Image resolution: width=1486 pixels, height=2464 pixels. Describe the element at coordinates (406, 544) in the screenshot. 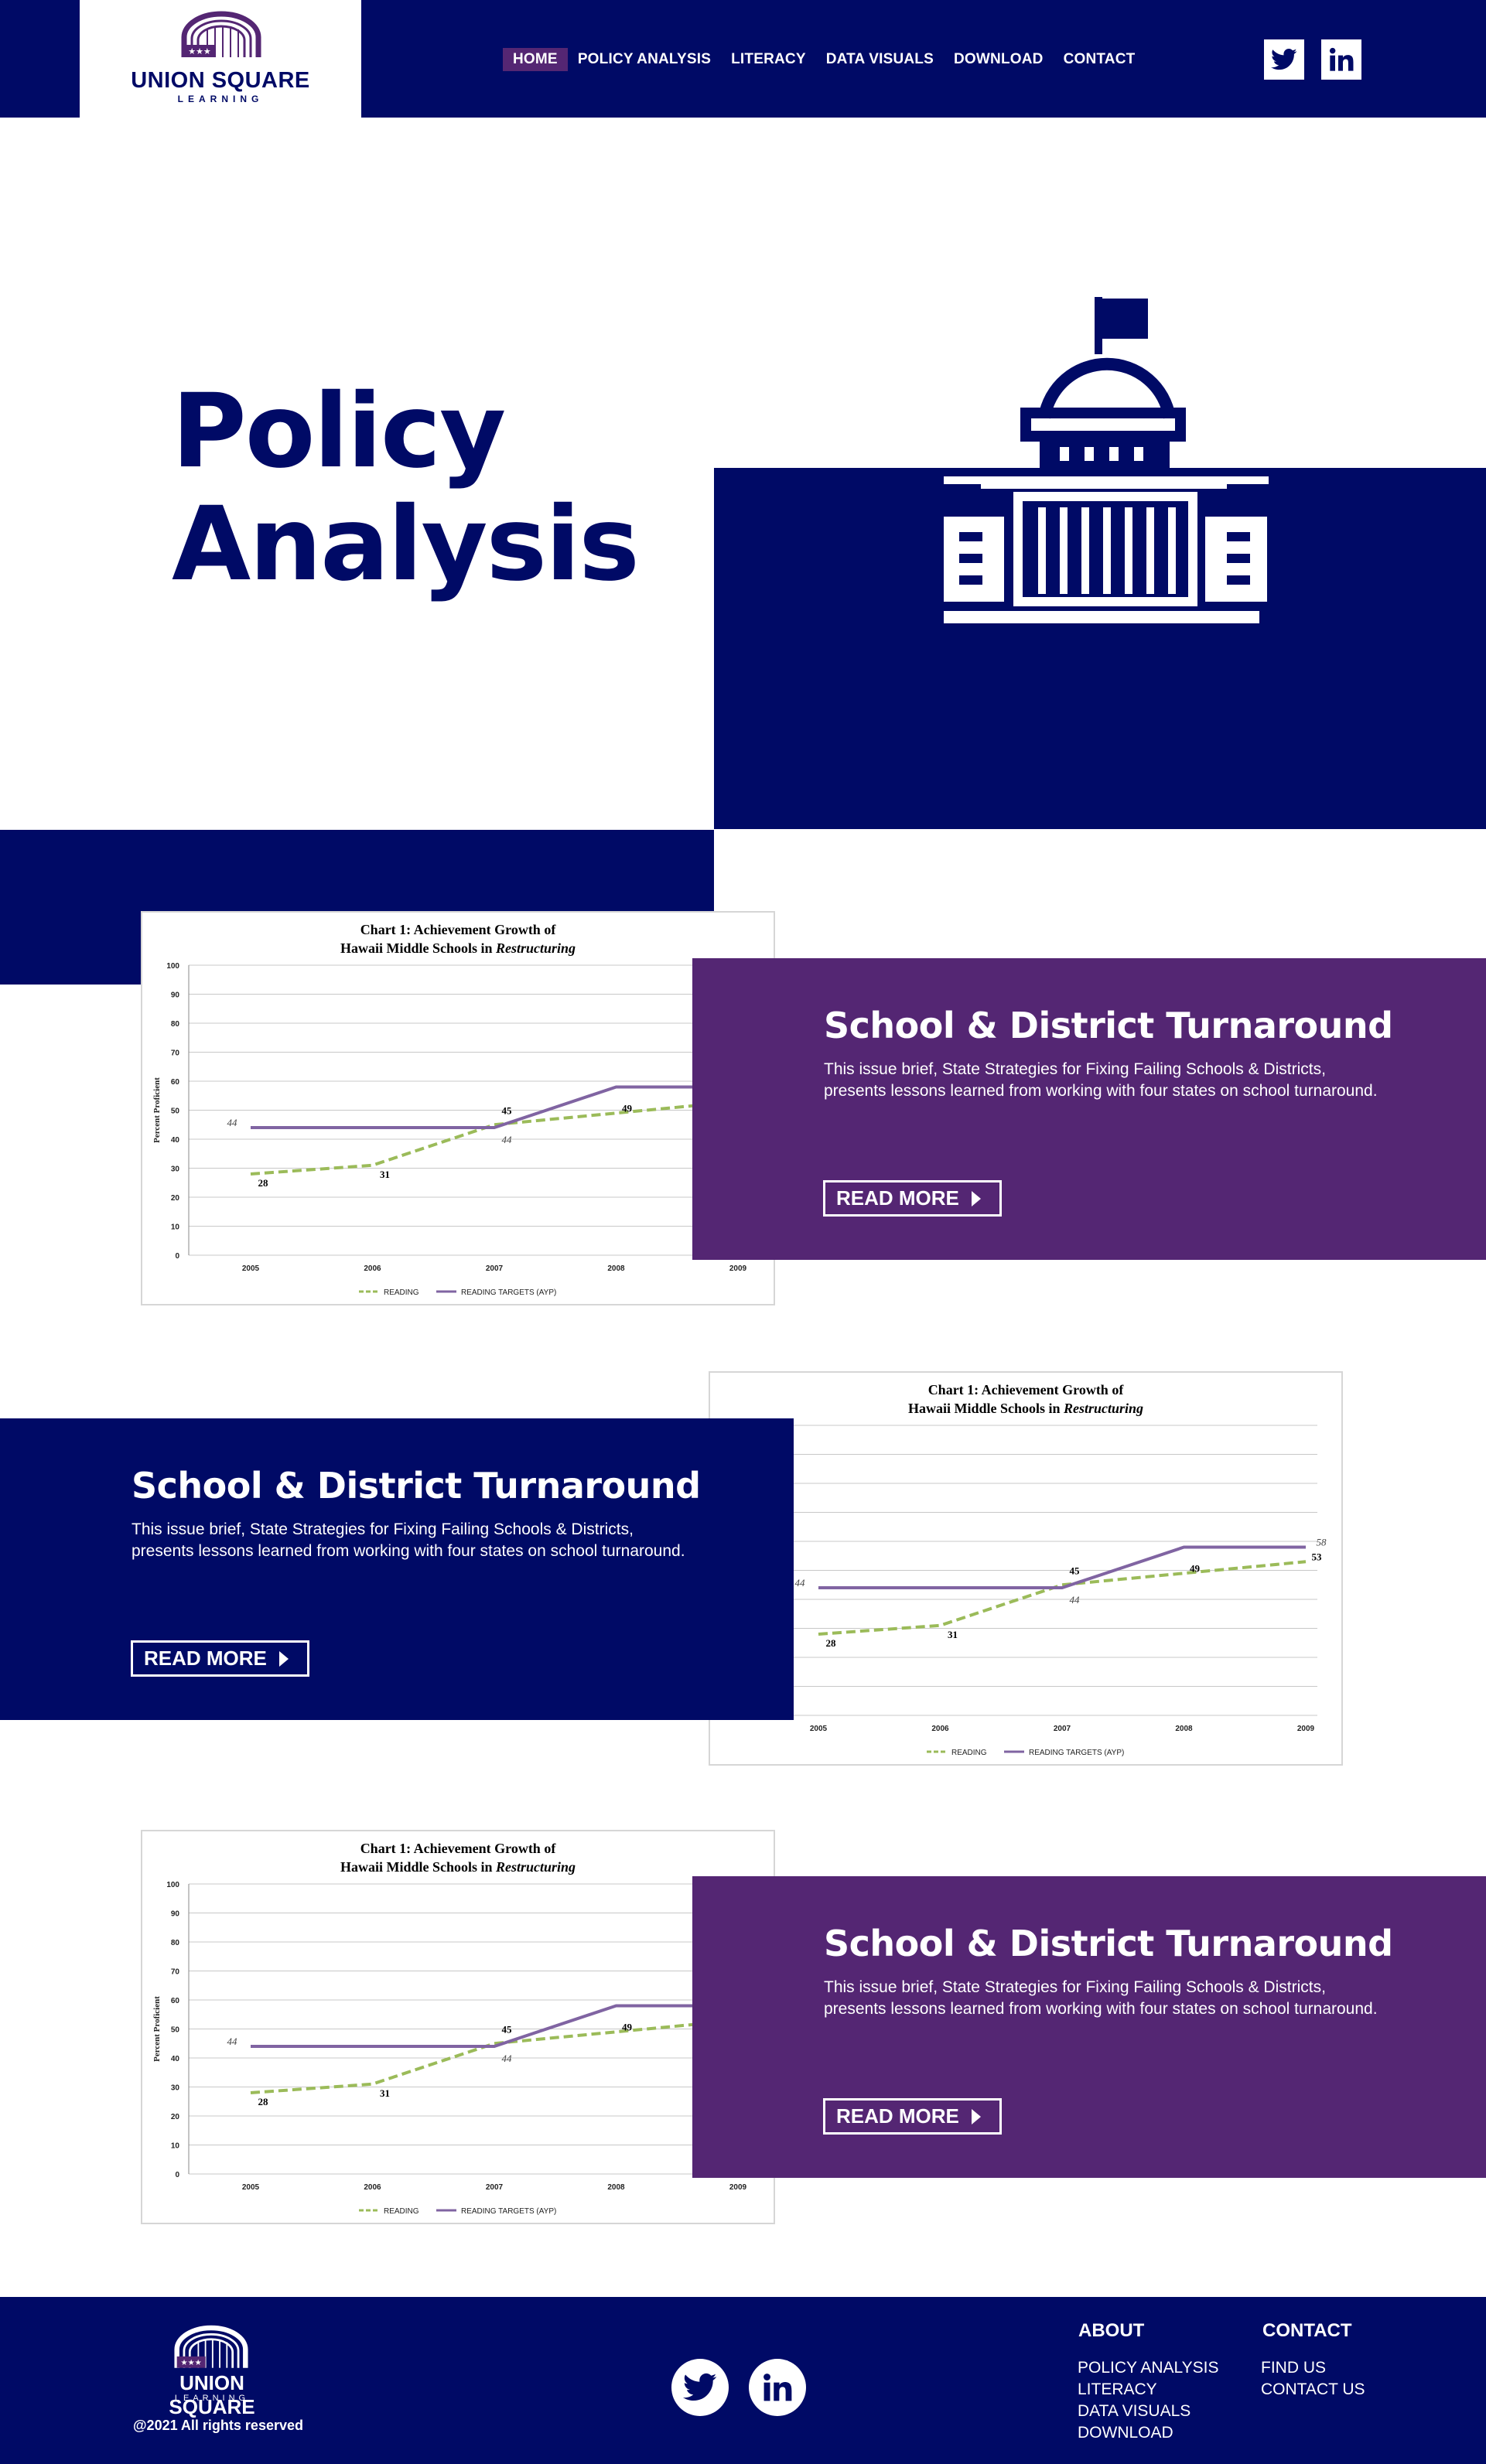

I see `page-title-line-2: Analysis` at that location.